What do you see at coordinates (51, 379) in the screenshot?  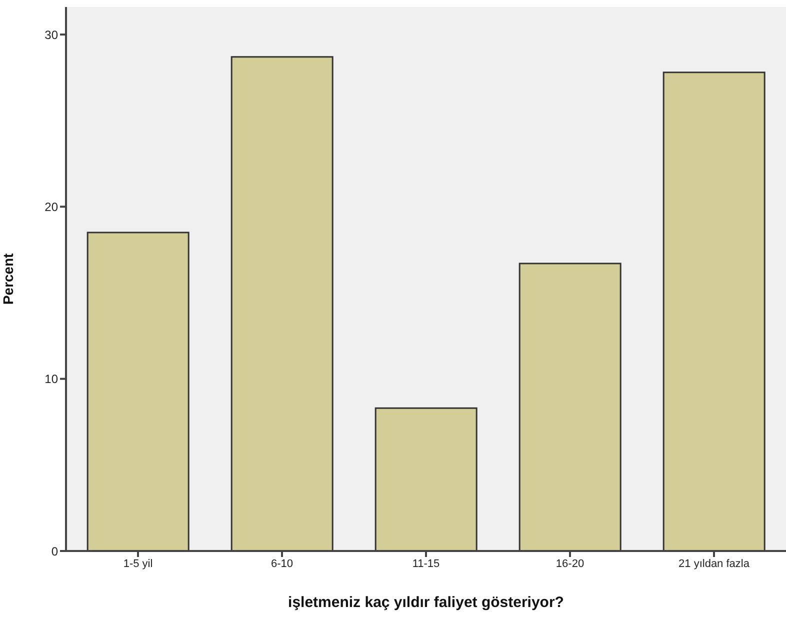 I see `y-tick-label: 10` at bounding box center [51, 379].